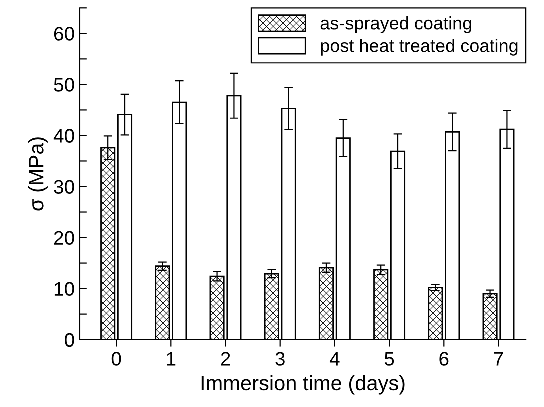 This screenshot has height=407, width=544. What do you see at coordinates (64, 289) in the screenshot?
I see `y-tick-label: 10` at bounding box center [64, 289].